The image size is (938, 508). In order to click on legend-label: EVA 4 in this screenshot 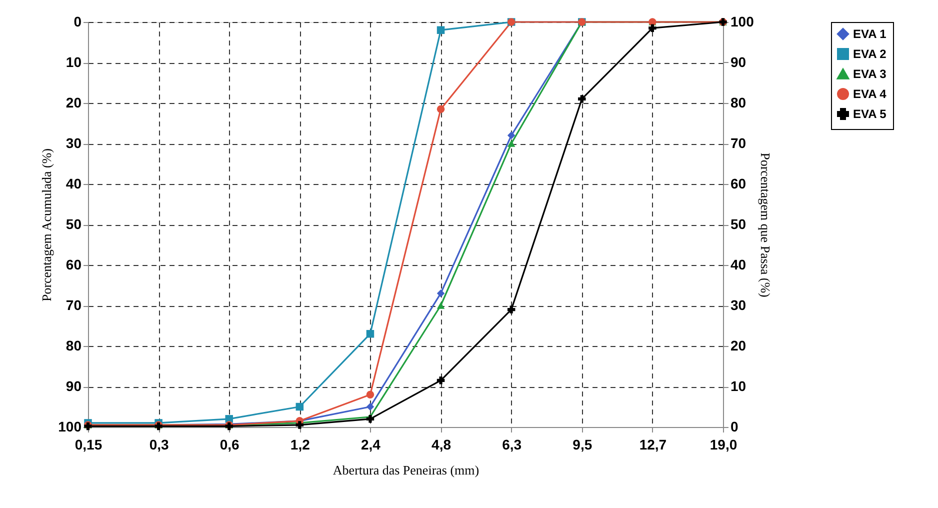, I will do `click(870, 94)`.